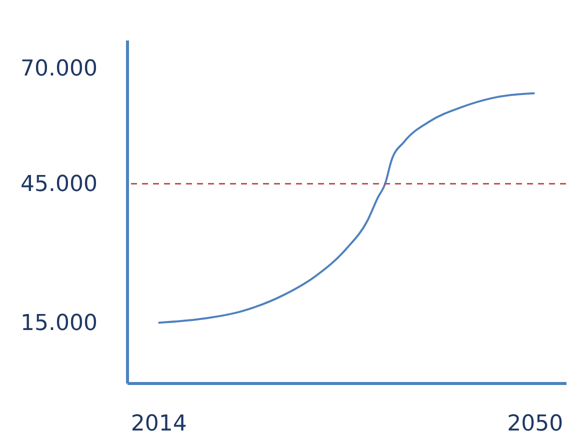  I want to click on y-tick-label: 15.000, so click(59, 323).